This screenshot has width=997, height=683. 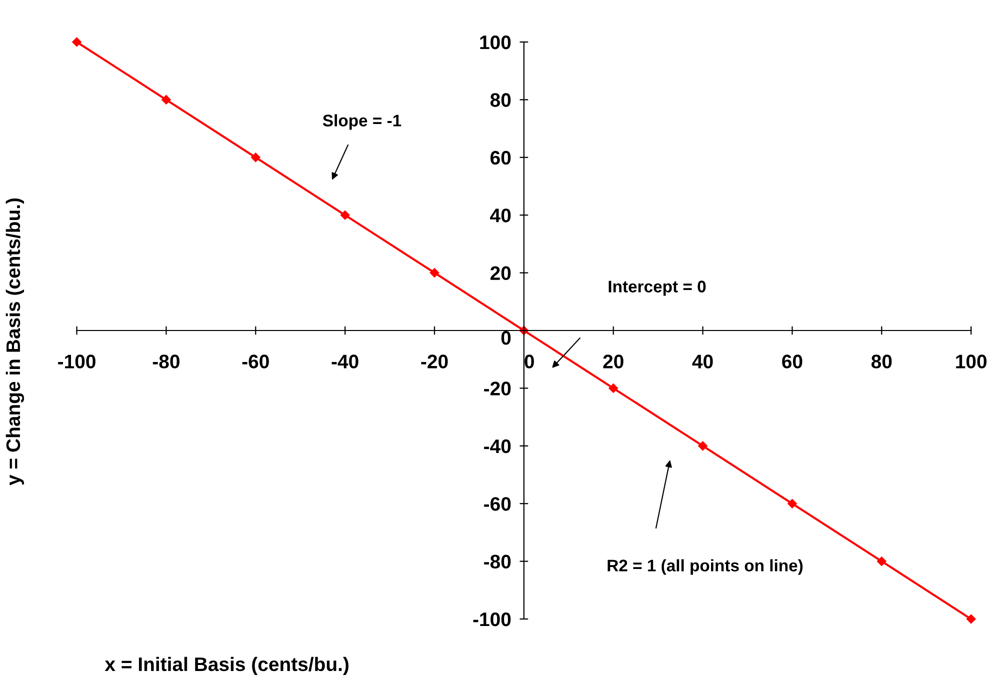 I want to click on x-tick-label: 100, so click(x=971, y=361).